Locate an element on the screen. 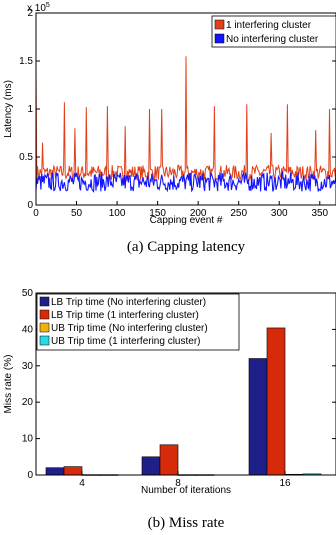 The image size is (336, 535). latency-legend-box is located at coordinates (273, 31).